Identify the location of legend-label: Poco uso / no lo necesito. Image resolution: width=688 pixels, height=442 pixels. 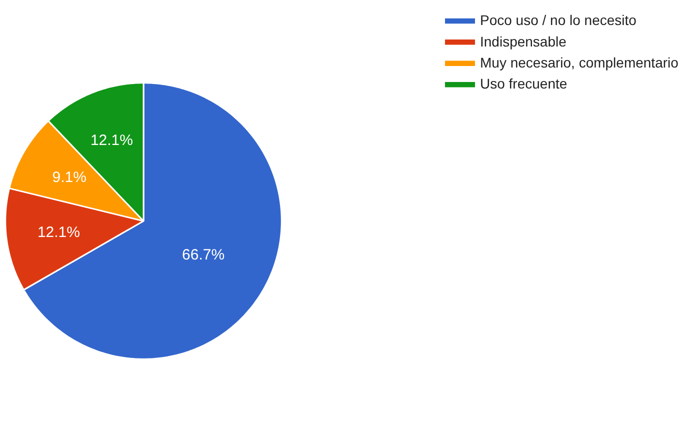
(558, 20).